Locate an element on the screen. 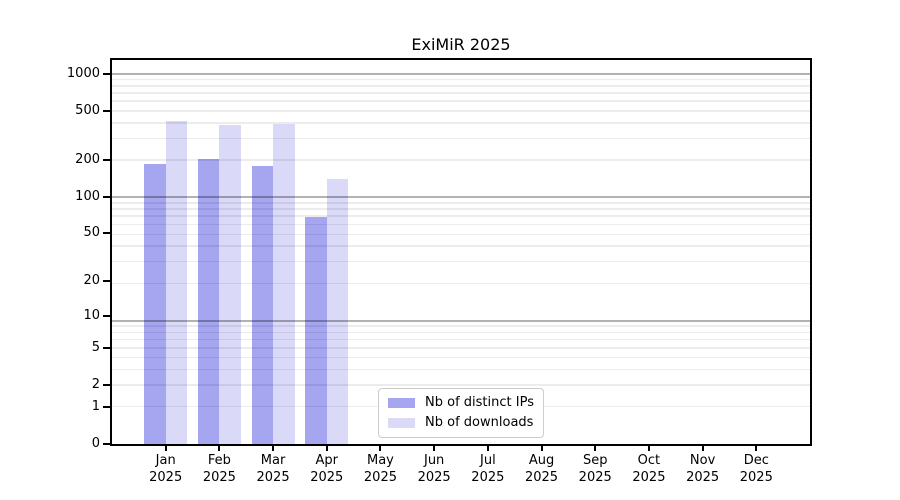  x-tick-label-mar: Mar 2025 is located at coordinates (273, 469).